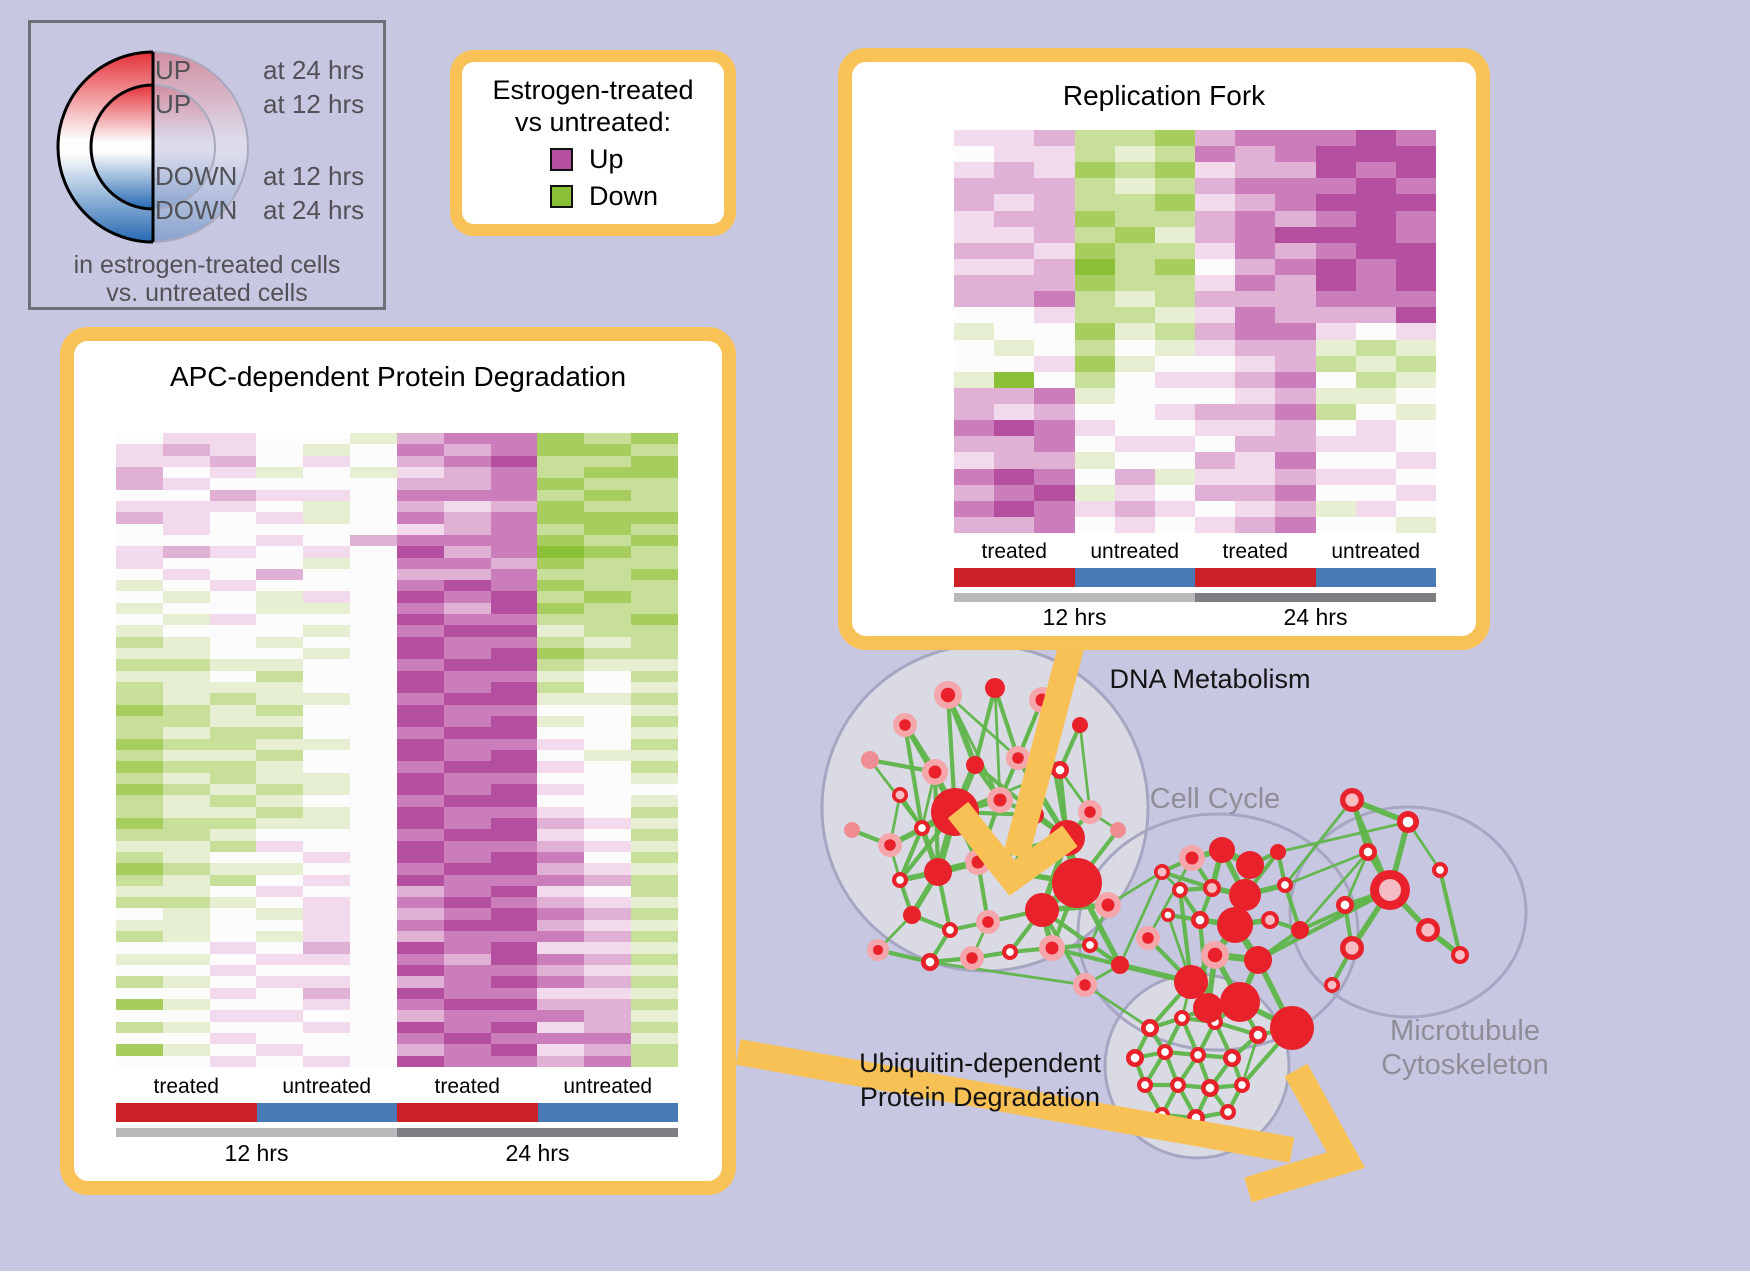 The image size is (1750, 1279). I want to click on legend-down-24-dir: DOWN, so click(196, 210).